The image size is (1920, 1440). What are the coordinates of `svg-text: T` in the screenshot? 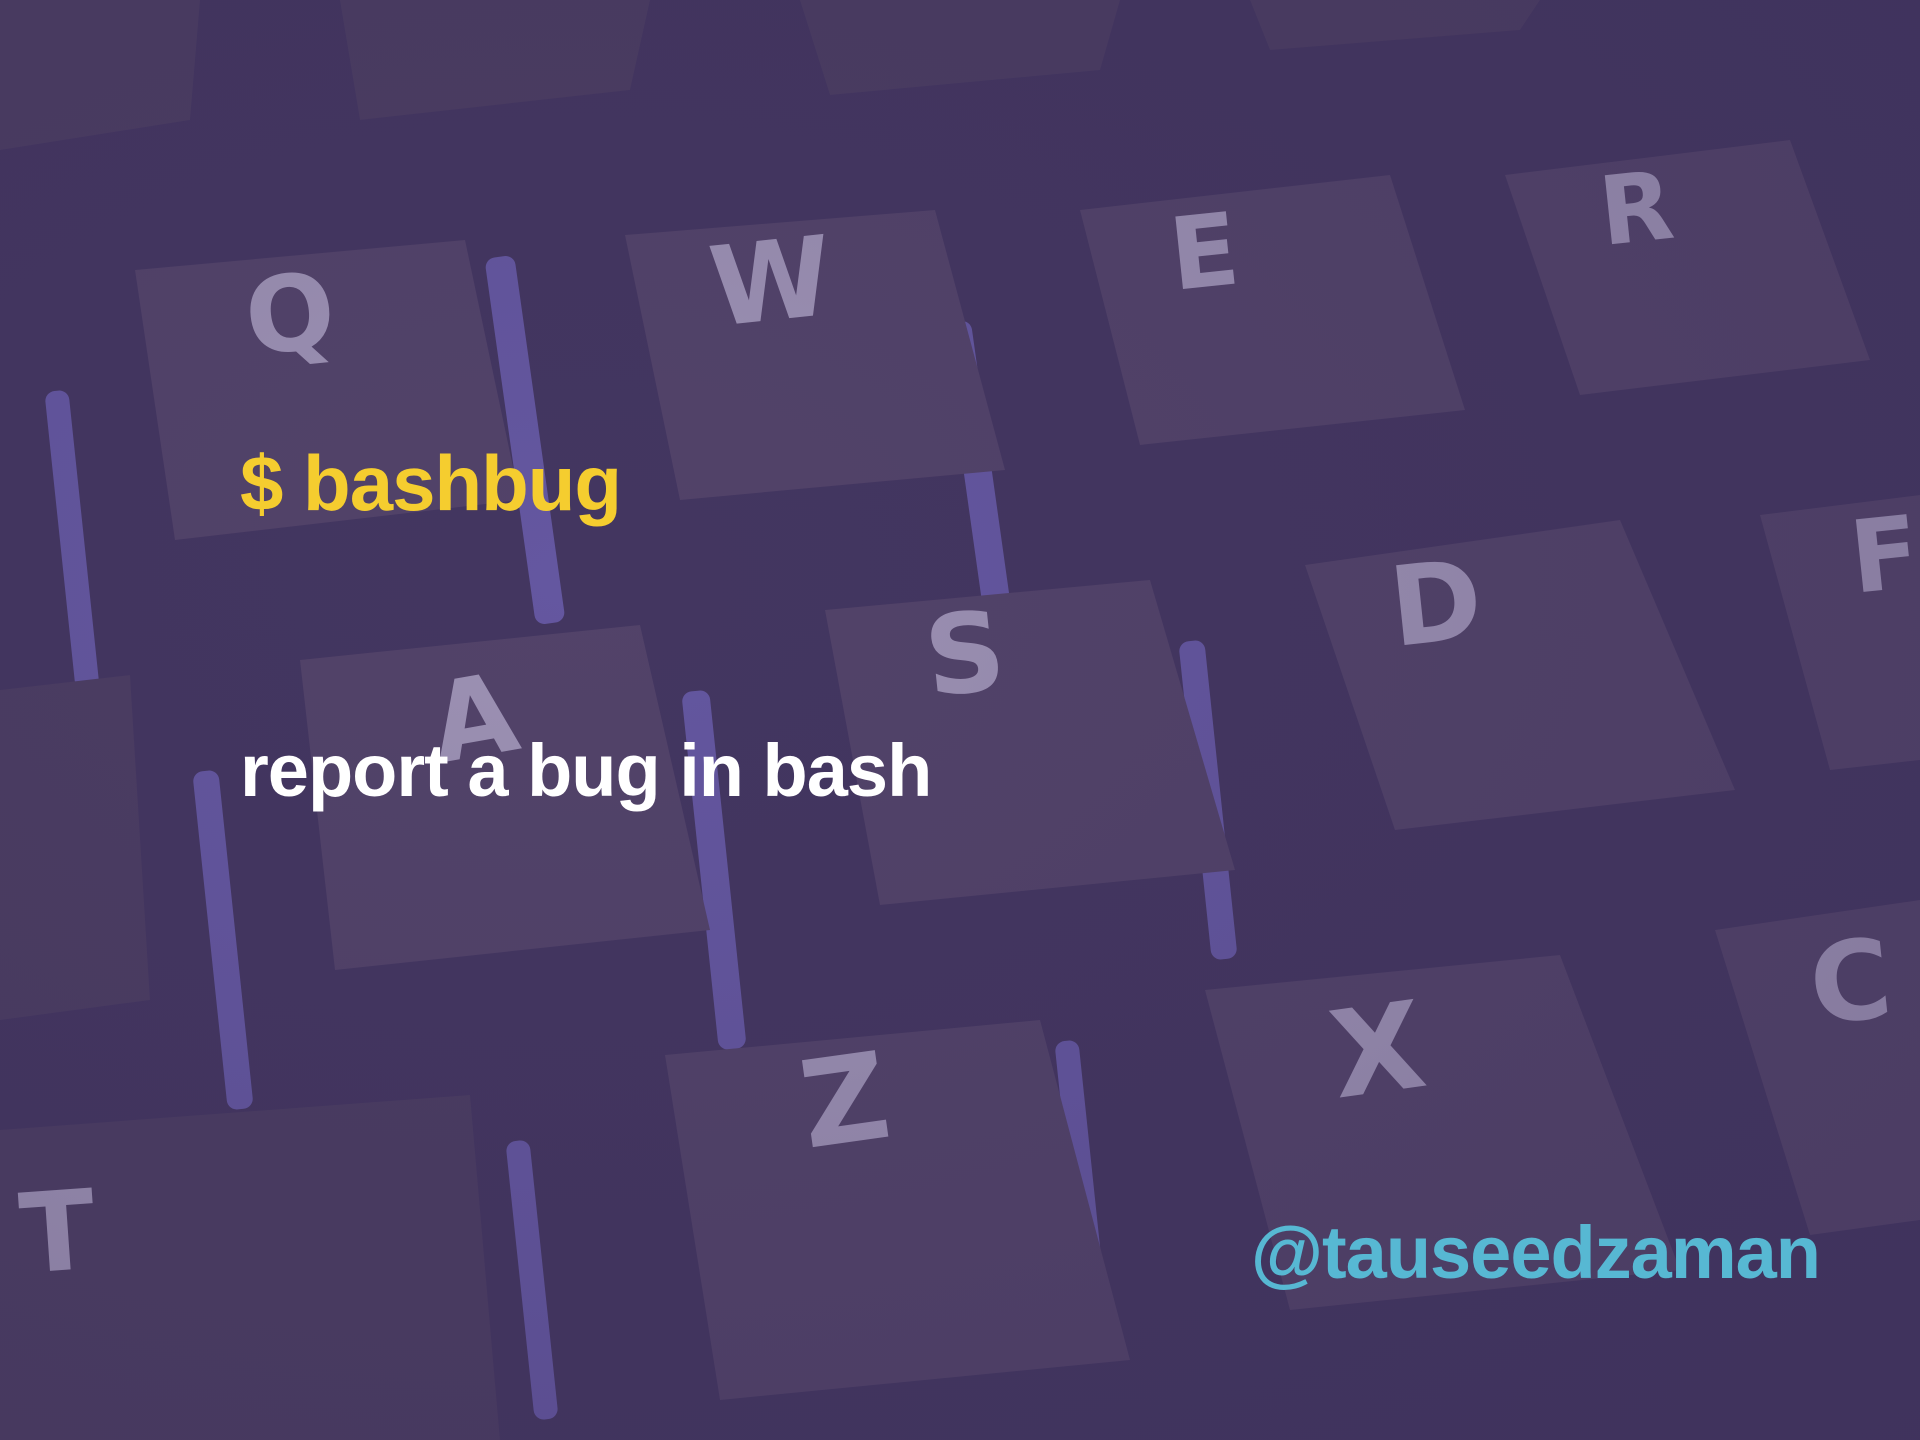 It's located at (58, 1232).